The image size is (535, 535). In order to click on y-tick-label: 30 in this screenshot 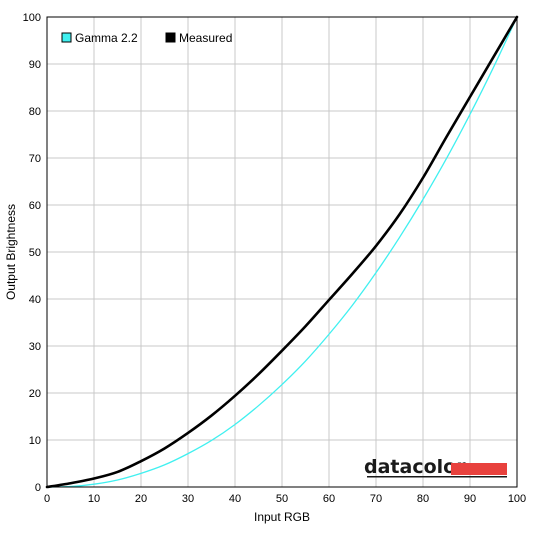, I will do `click(35, 347)`.